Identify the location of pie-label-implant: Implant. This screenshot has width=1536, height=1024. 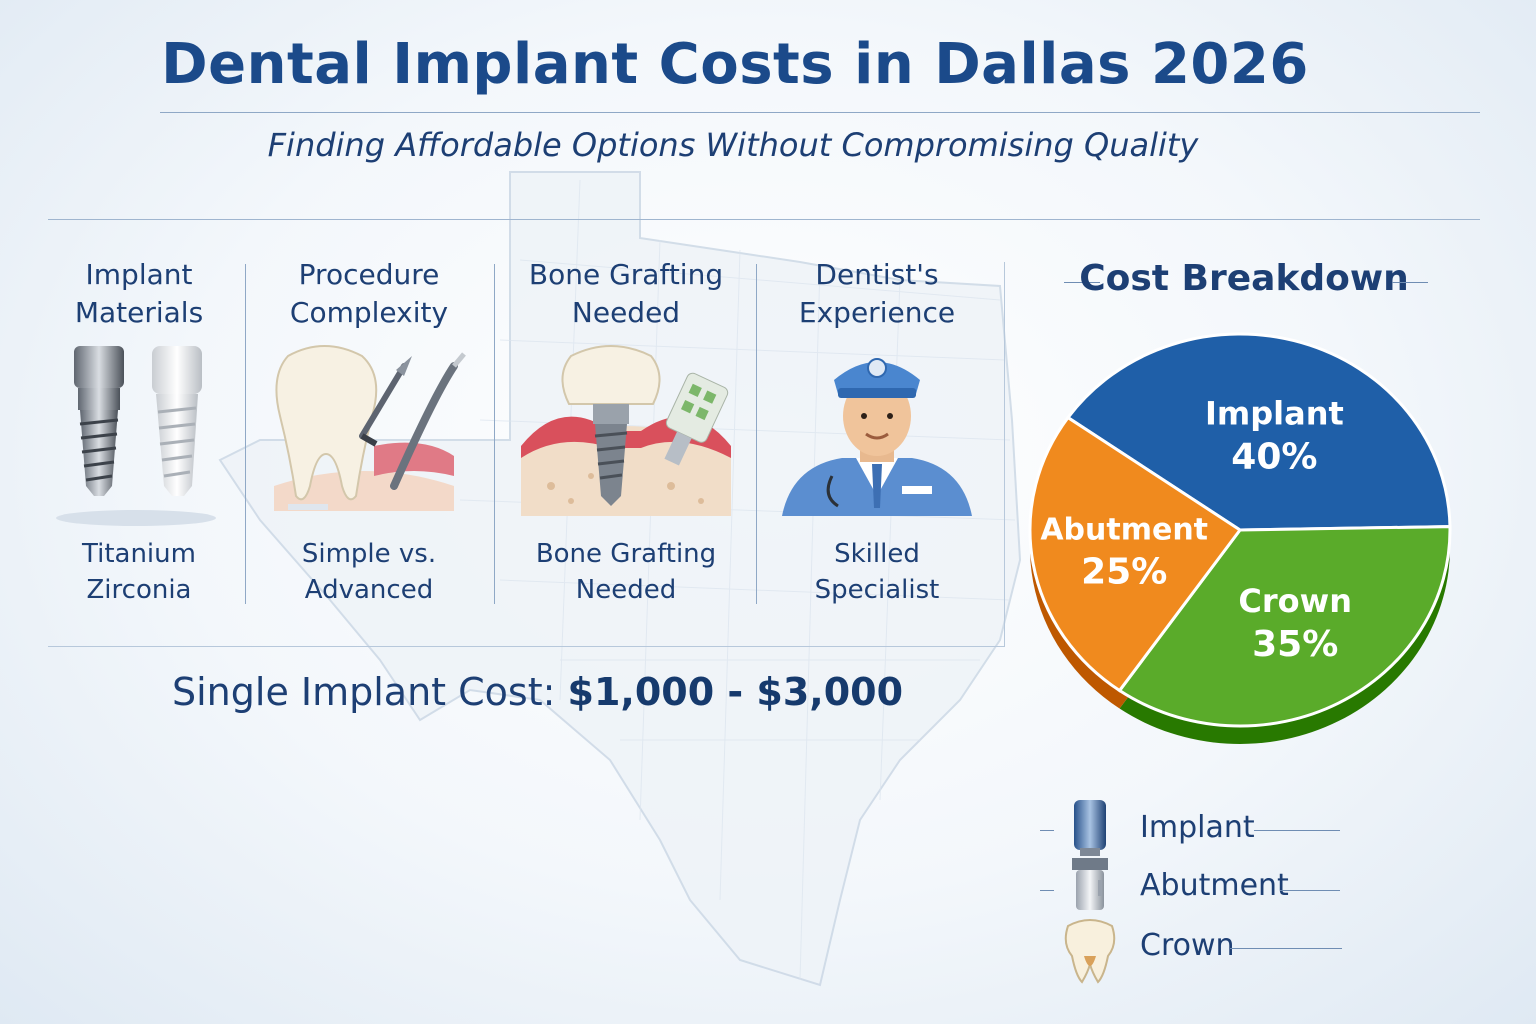
(1274, 414).